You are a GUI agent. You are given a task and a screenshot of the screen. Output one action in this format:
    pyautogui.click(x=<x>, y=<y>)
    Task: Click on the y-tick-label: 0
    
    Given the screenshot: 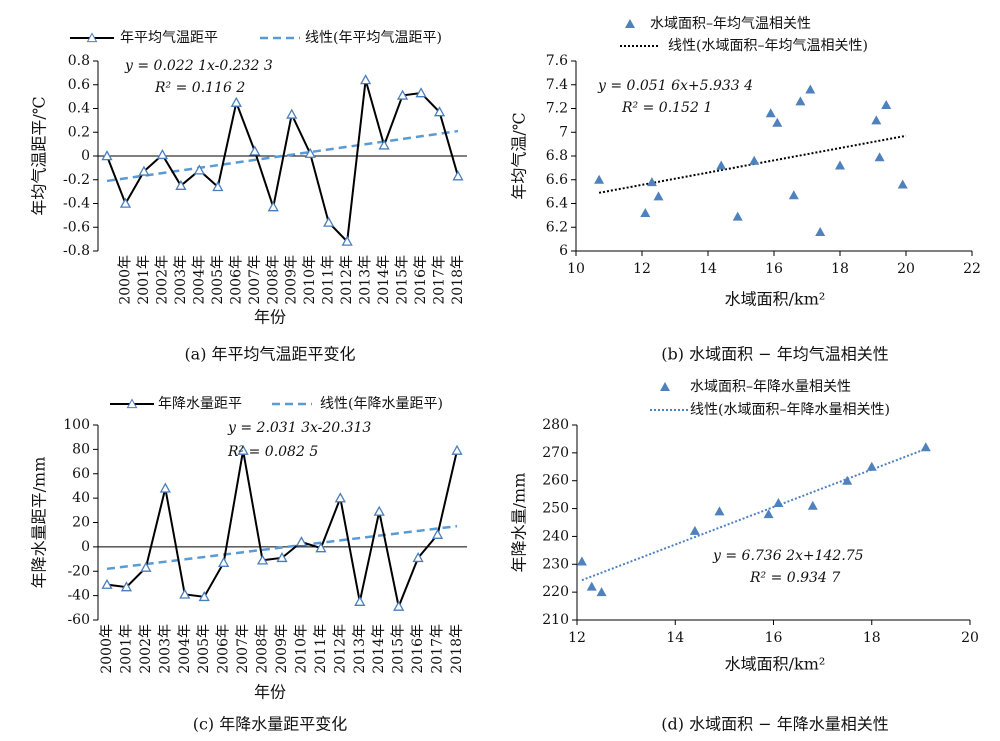 What is the action you would take?
    pyautogui.click(x=85, y=547)
    